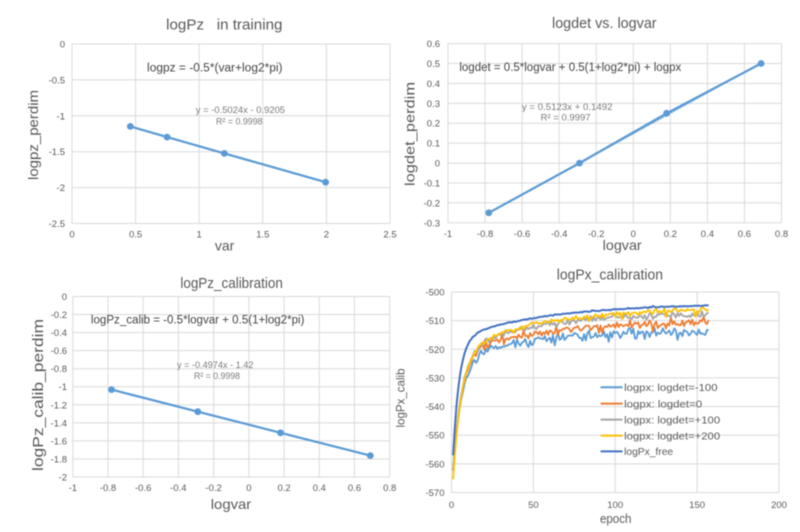  What do you see at coordinates (33, 135) in the screenshot?
I see `svg-text: logpz_perdim` at bounding box center [33, 135].